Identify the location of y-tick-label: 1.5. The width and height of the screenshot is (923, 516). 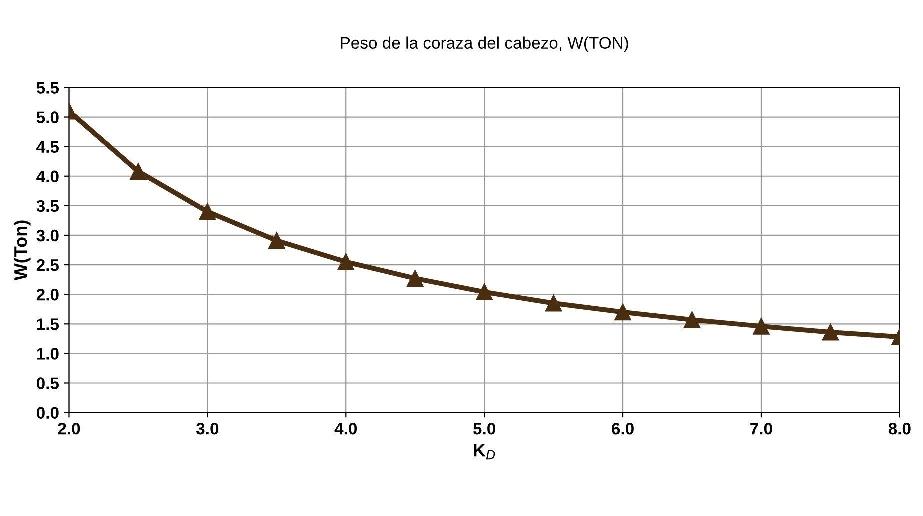
(48, 324).